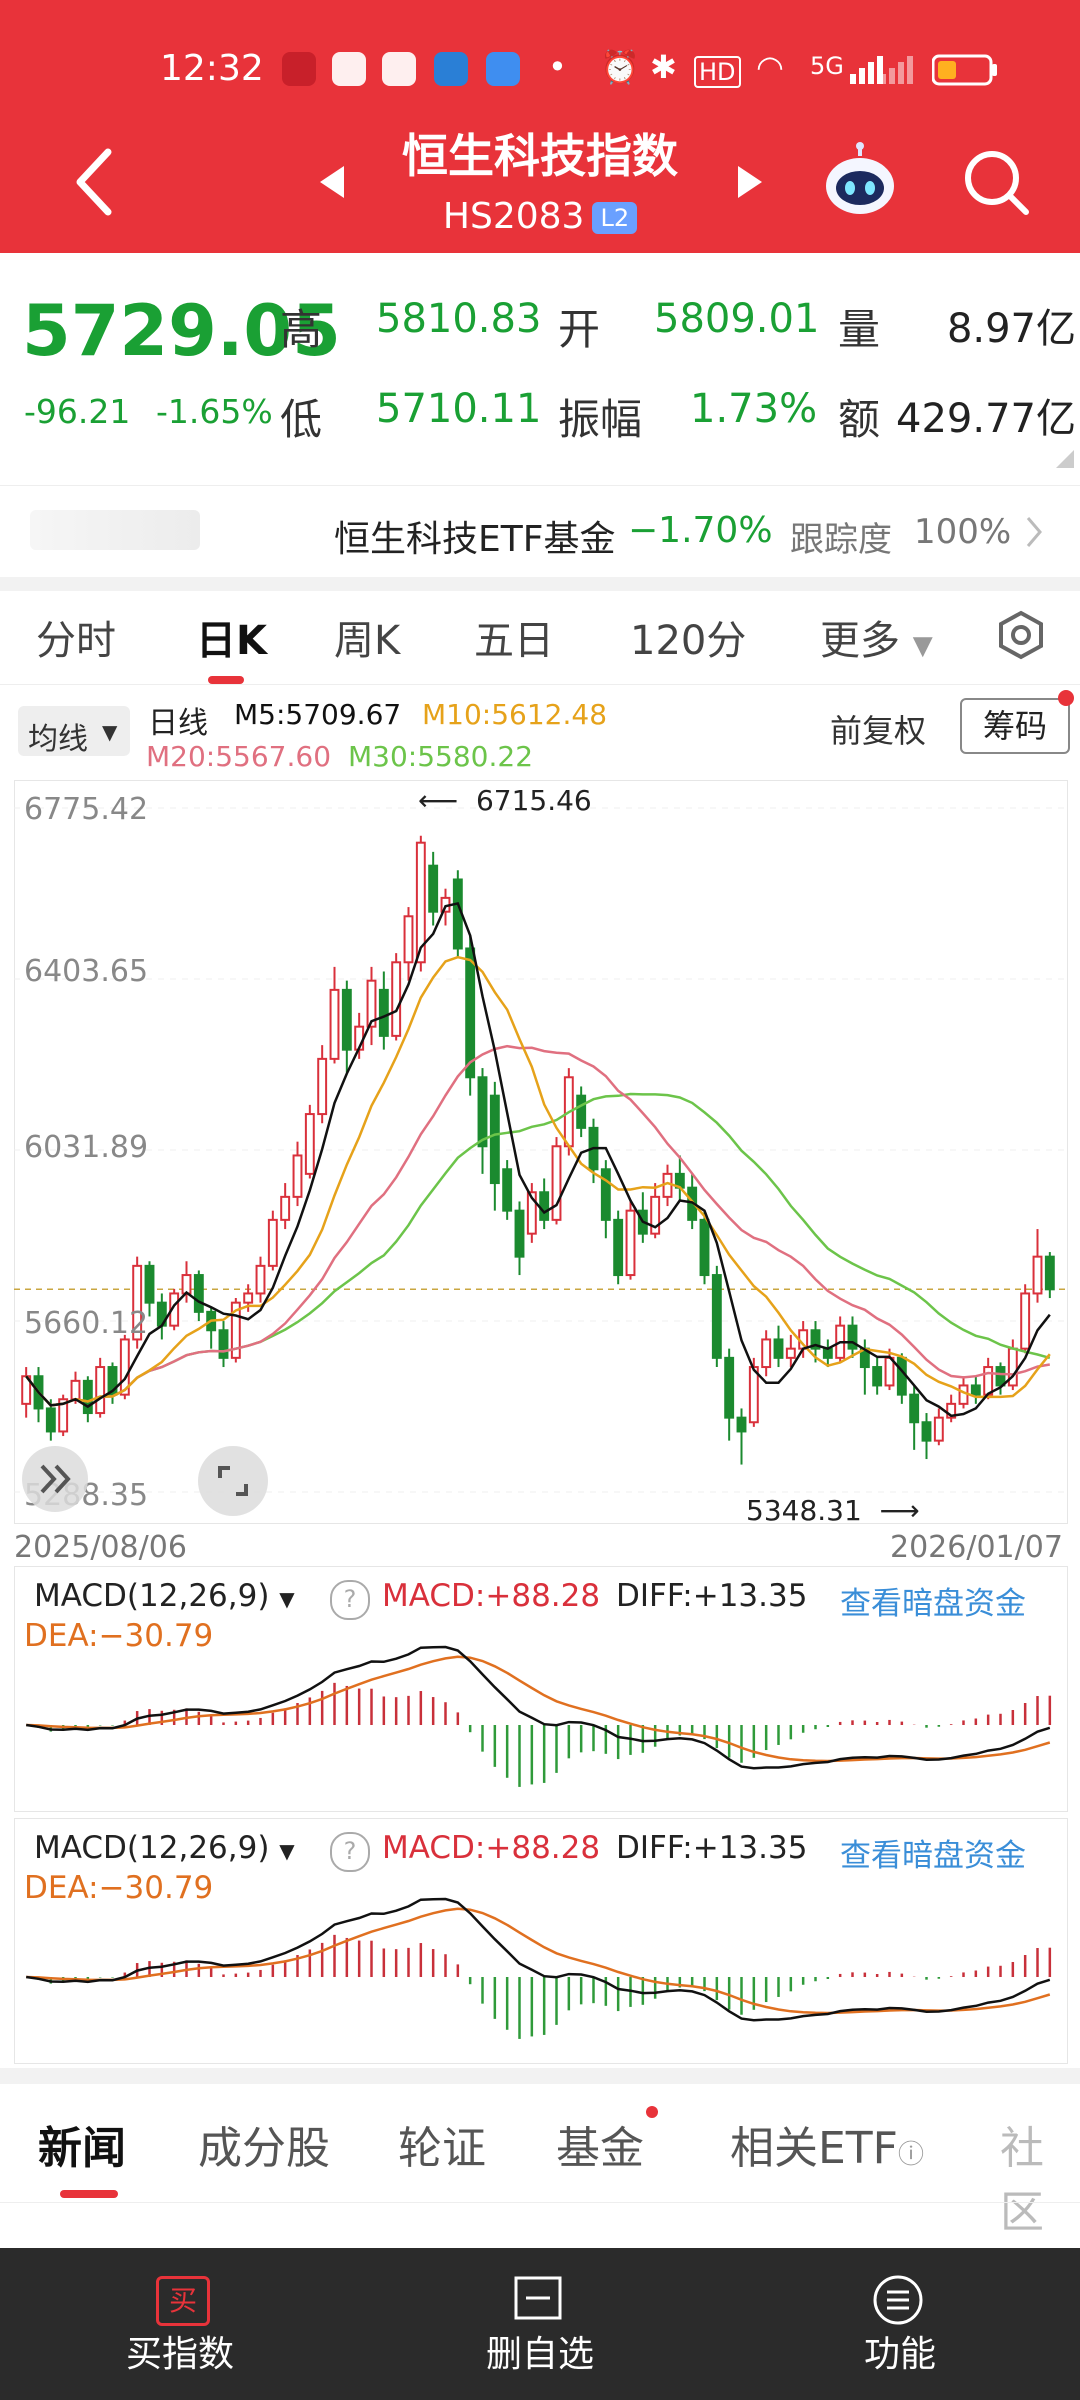 The image size is (1080, 2400). What do you see at coordinates (514, 641) in the screenshot?
I see `tab-five-day: 五日` at bounding box center [514, 641].